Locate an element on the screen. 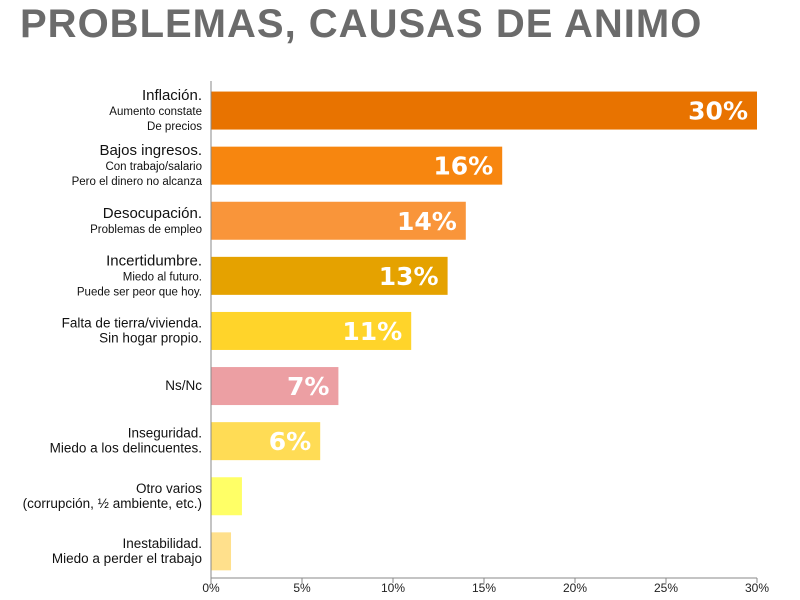 The image size is (800, 600). category-sublabel: Puede ser peor que hoy. is located at coordinates (139, 292).